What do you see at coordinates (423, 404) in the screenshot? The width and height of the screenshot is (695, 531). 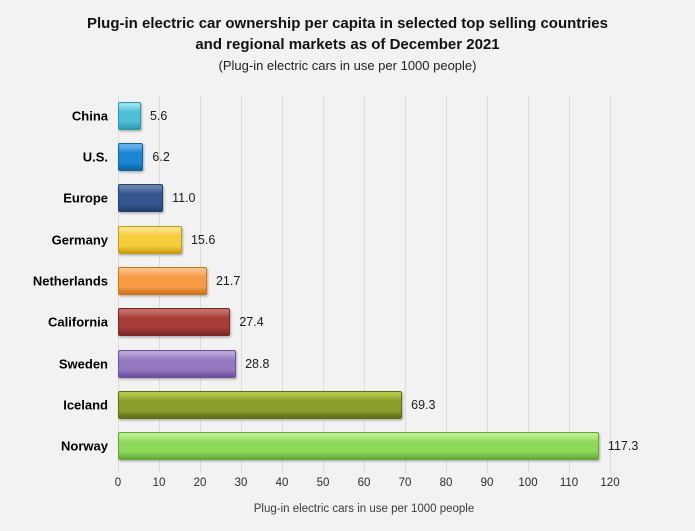 I see `bar-value-label: 69.3` at bounding box center [423, 404].